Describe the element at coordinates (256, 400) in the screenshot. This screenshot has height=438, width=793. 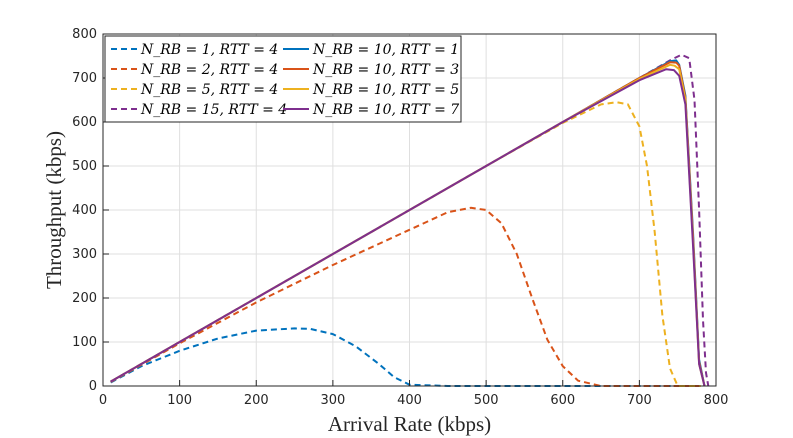
I see `x-tick-label: 200` at that location.